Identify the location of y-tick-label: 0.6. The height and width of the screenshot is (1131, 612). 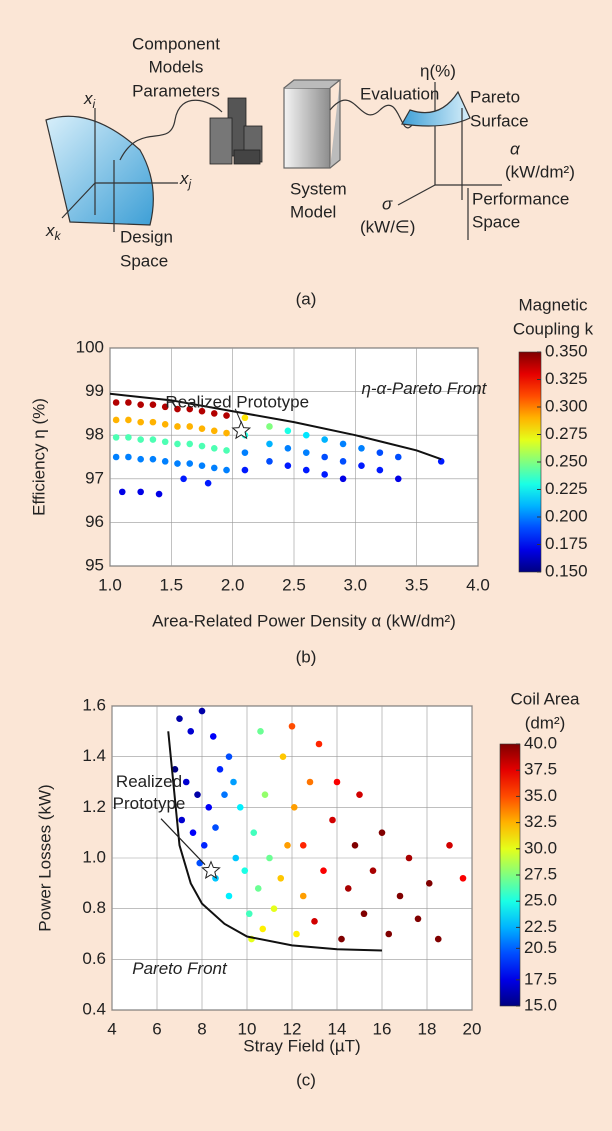
(94, 958).